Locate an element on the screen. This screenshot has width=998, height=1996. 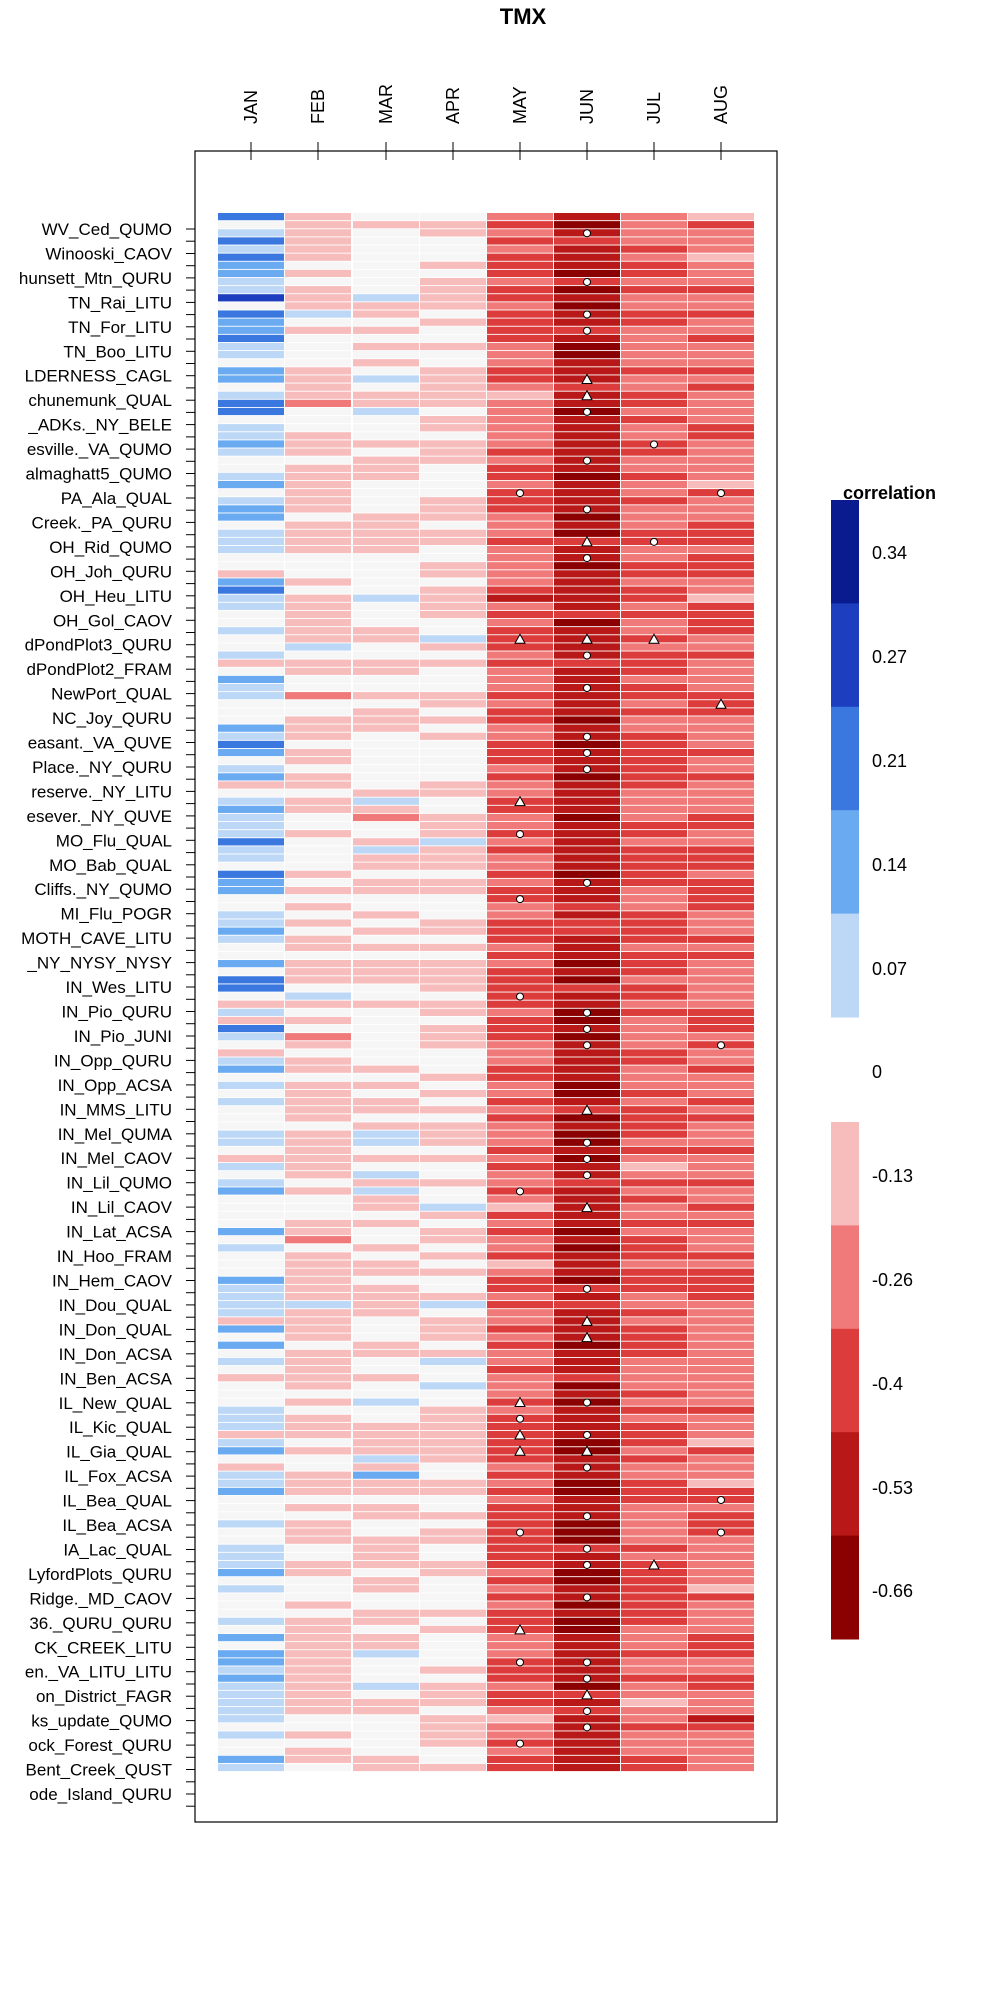
legend-tick-label: -0.53 is located at coordinates (892, 1488).